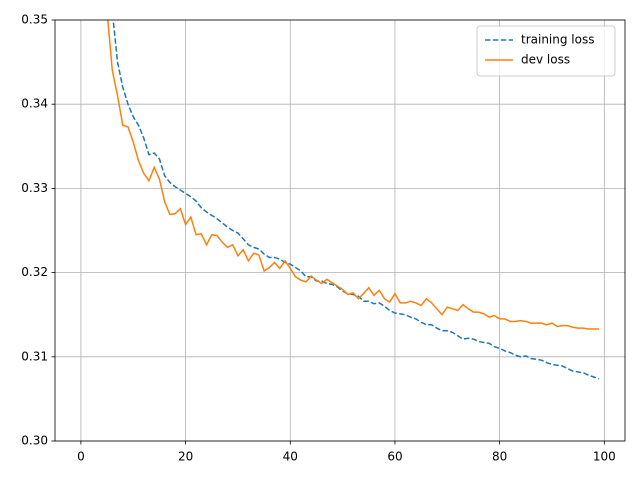  I want to click on y-tick-label: 0.33, so click(34, 188).